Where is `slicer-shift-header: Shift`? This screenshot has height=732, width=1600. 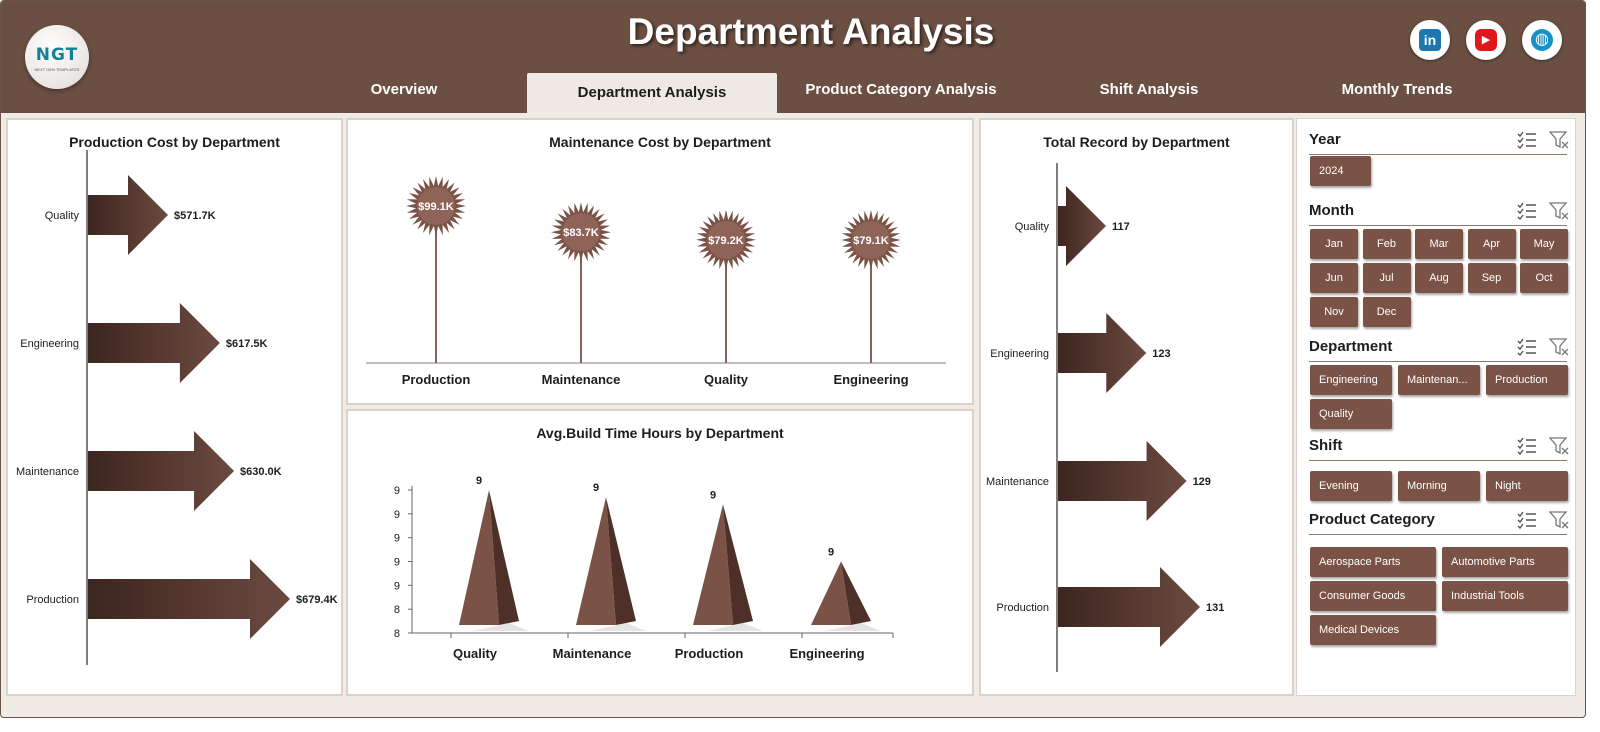 slicer-shift-header: Shift is located at coordinates (1439, 446).